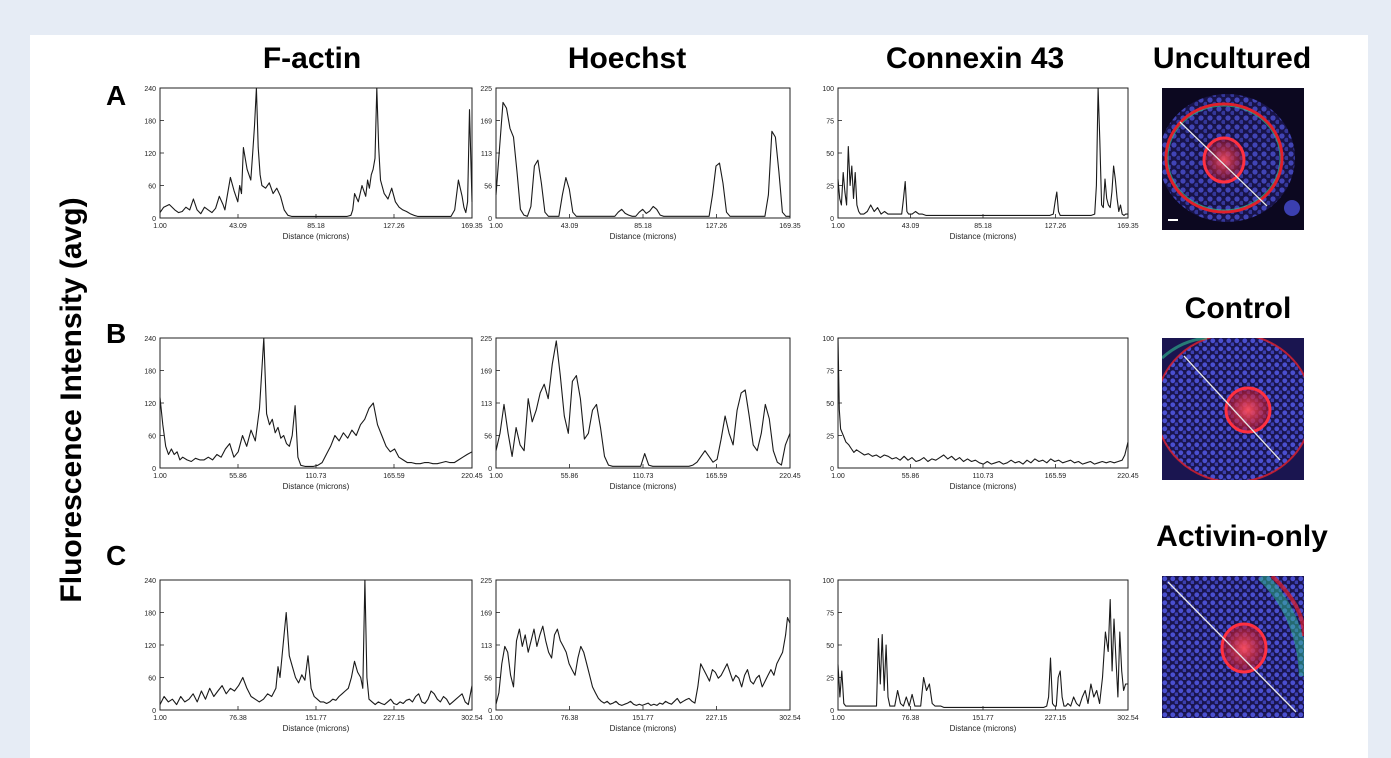 The width and height of the screenshot is (1391, 758). I want to click on column-title-connexin43: Connexin 43, so click(975, 58).